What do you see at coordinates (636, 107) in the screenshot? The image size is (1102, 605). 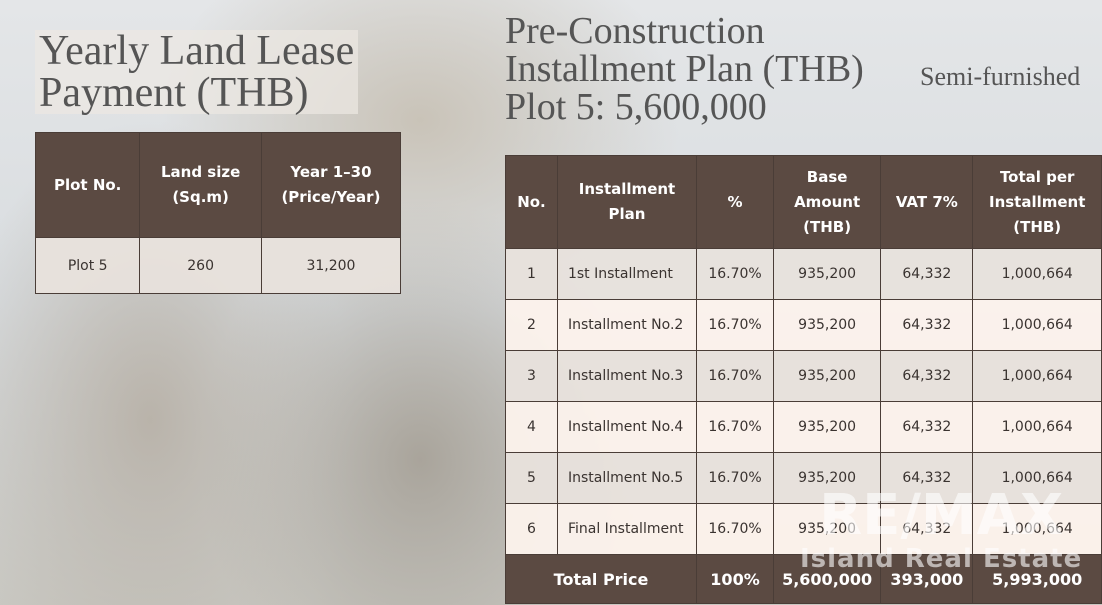 I see `title-line: Plot 5: 5,600,000` at bounding box center [636, 107].